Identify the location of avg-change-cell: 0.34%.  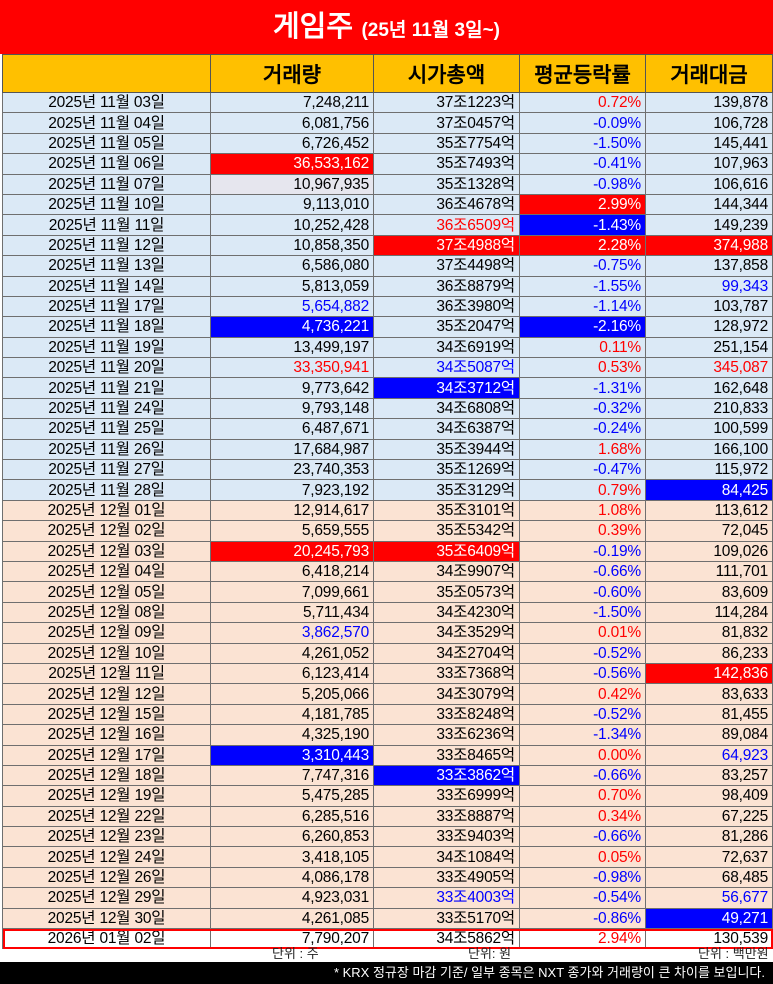
(582, 816).